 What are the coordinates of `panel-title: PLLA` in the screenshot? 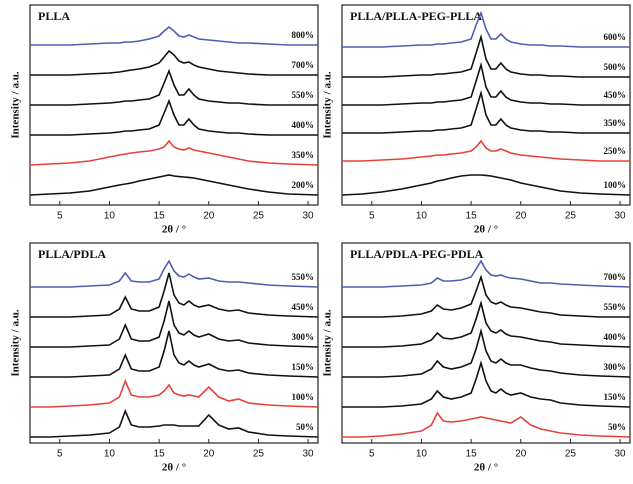 It's located at (54, 16).